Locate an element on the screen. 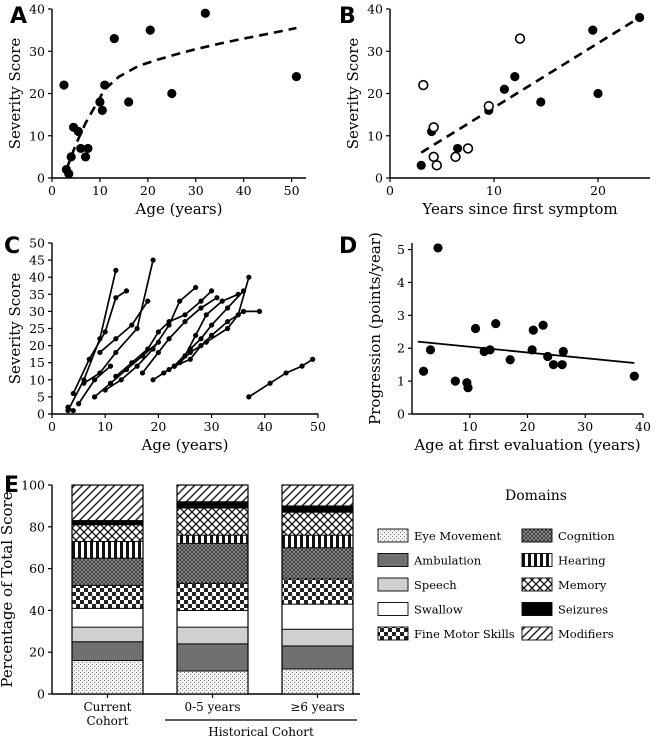 Image resolution: width=664 pixels, height=742 pixels. legend-swatch-speech is located at coordinates (393, 584).